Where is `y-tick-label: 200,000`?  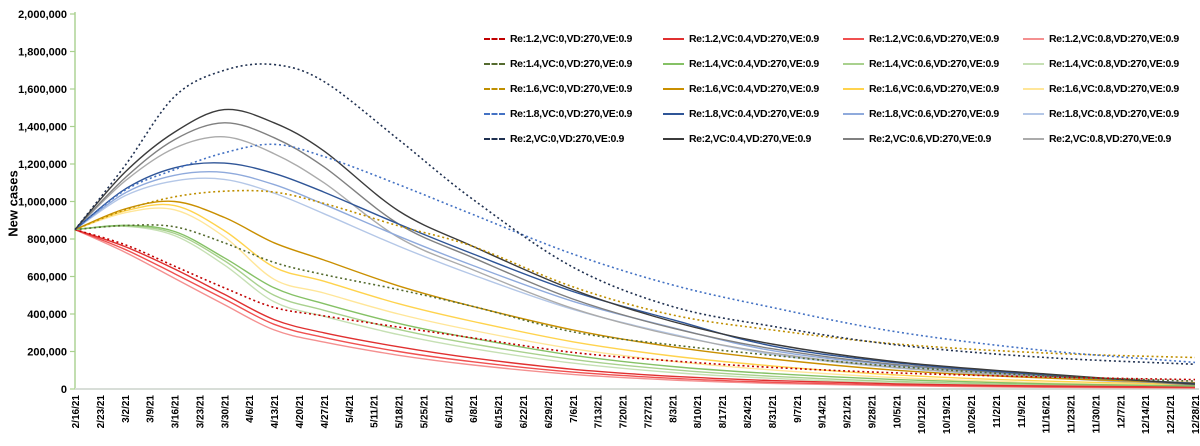
y-tick-label: 200,000 is located at coordinates (47, 353).